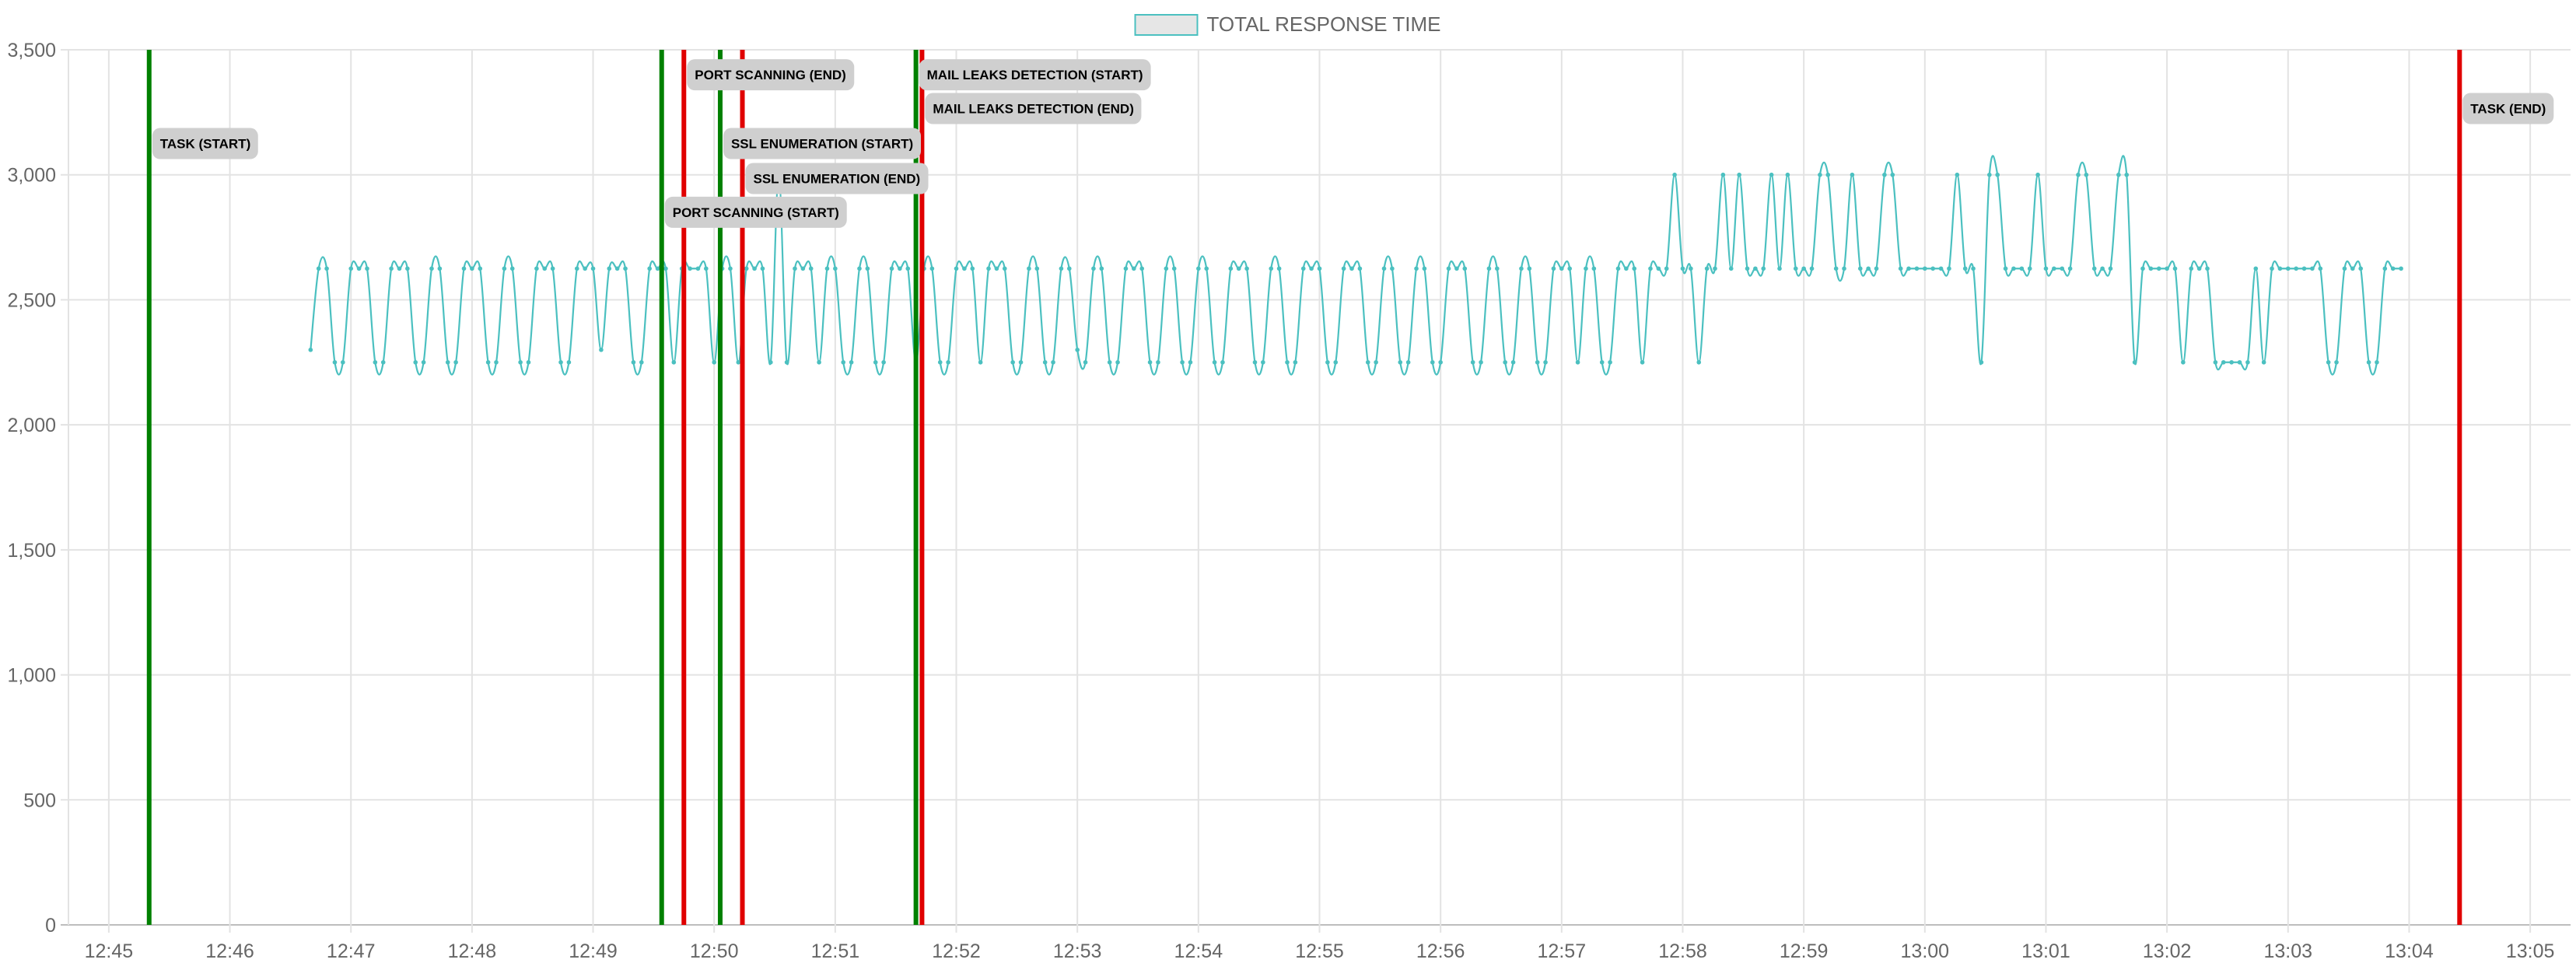  Describe the element at coordinates (957, 951) in the screenshot. I see `x-tick-label: 12:52` at that location.